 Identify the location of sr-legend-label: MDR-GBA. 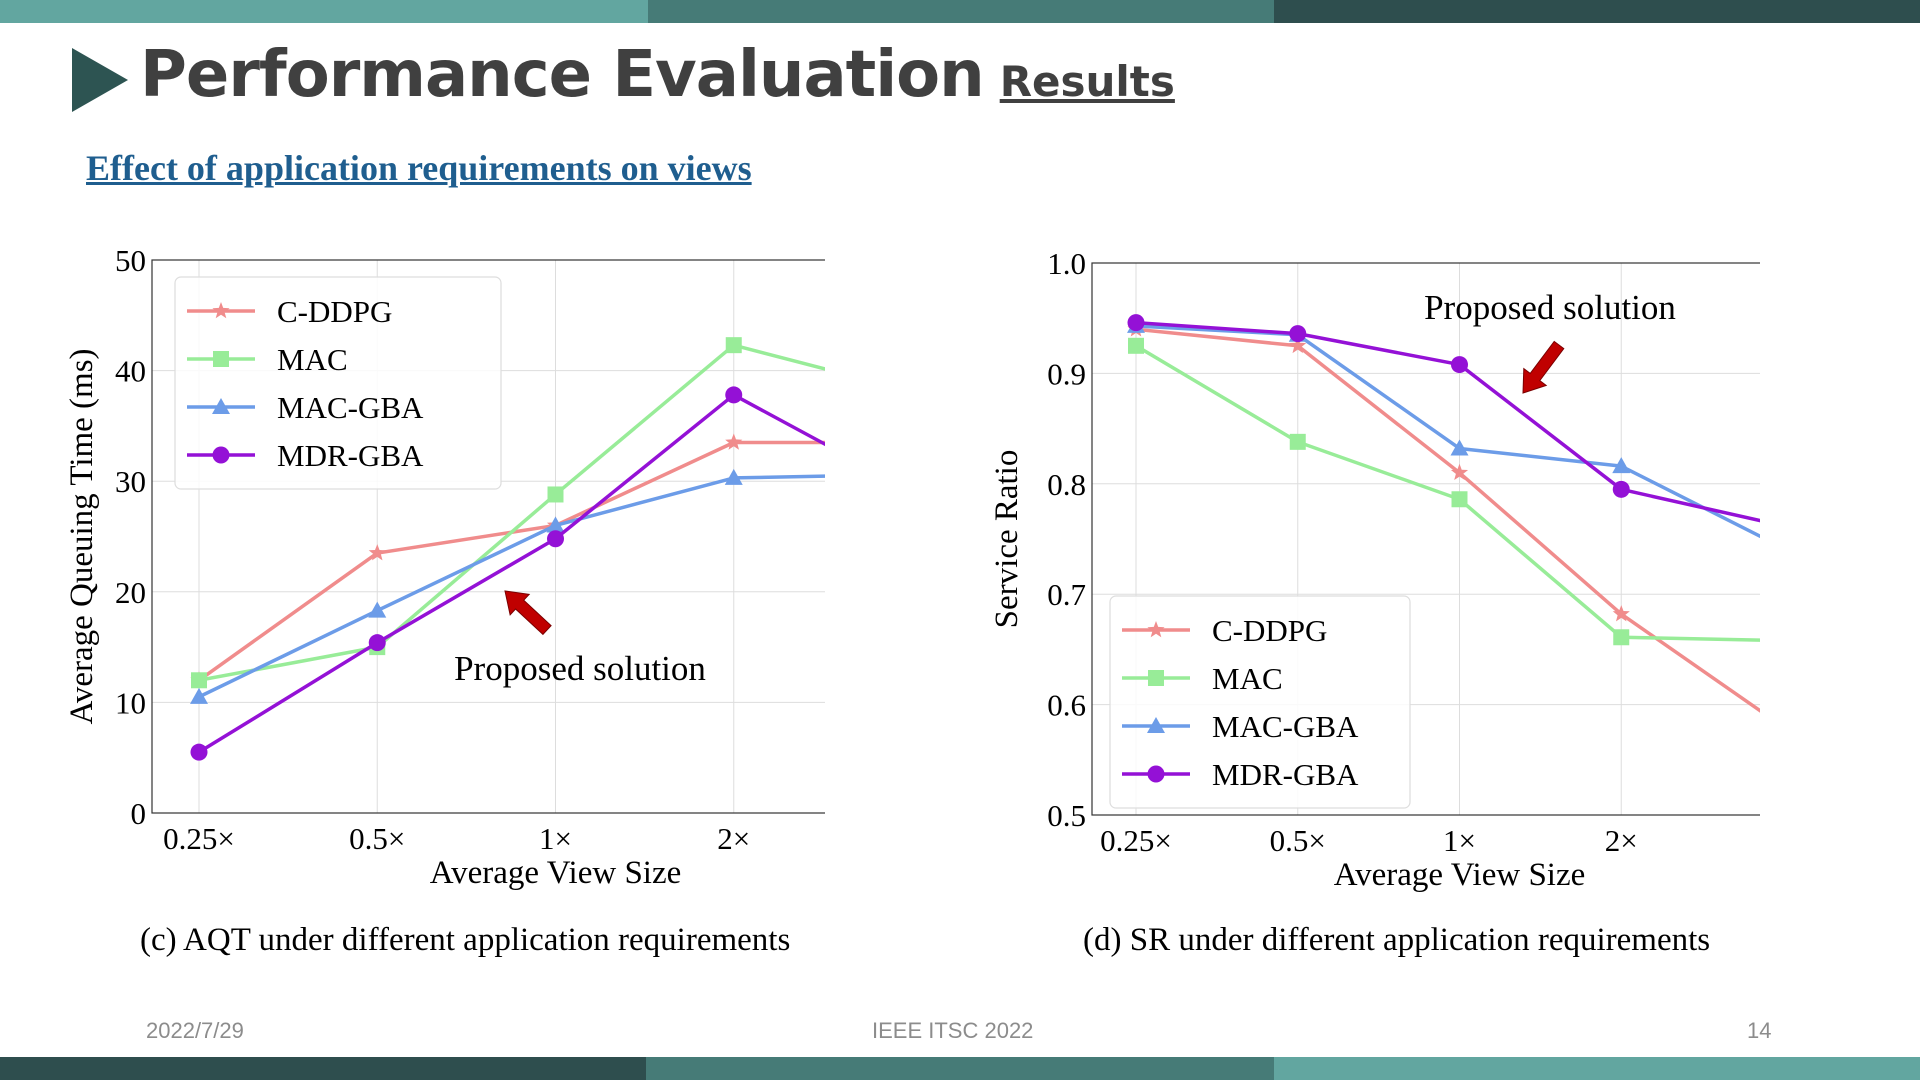
(1285, 774).